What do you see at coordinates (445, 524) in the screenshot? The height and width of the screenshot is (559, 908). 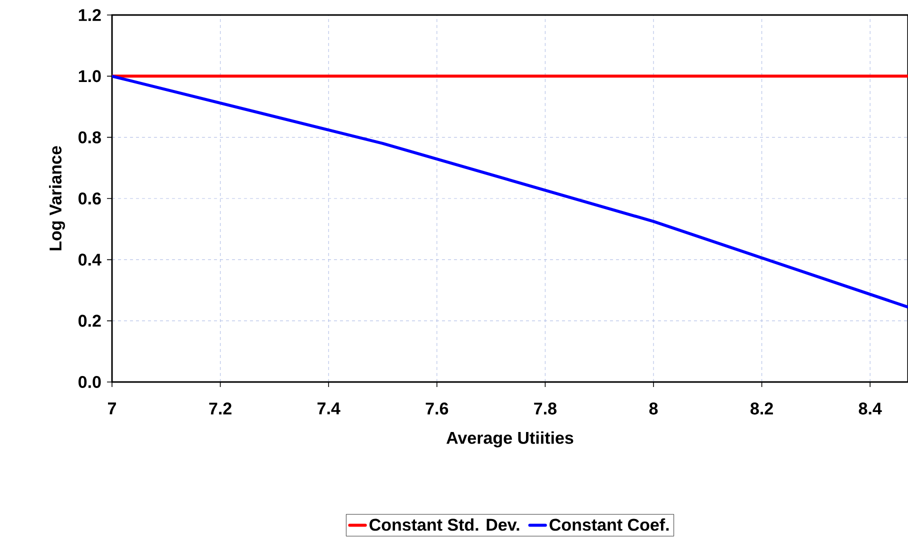 I see `legend-label: Constant Std. Dev.` at bounding box center [445, 524].